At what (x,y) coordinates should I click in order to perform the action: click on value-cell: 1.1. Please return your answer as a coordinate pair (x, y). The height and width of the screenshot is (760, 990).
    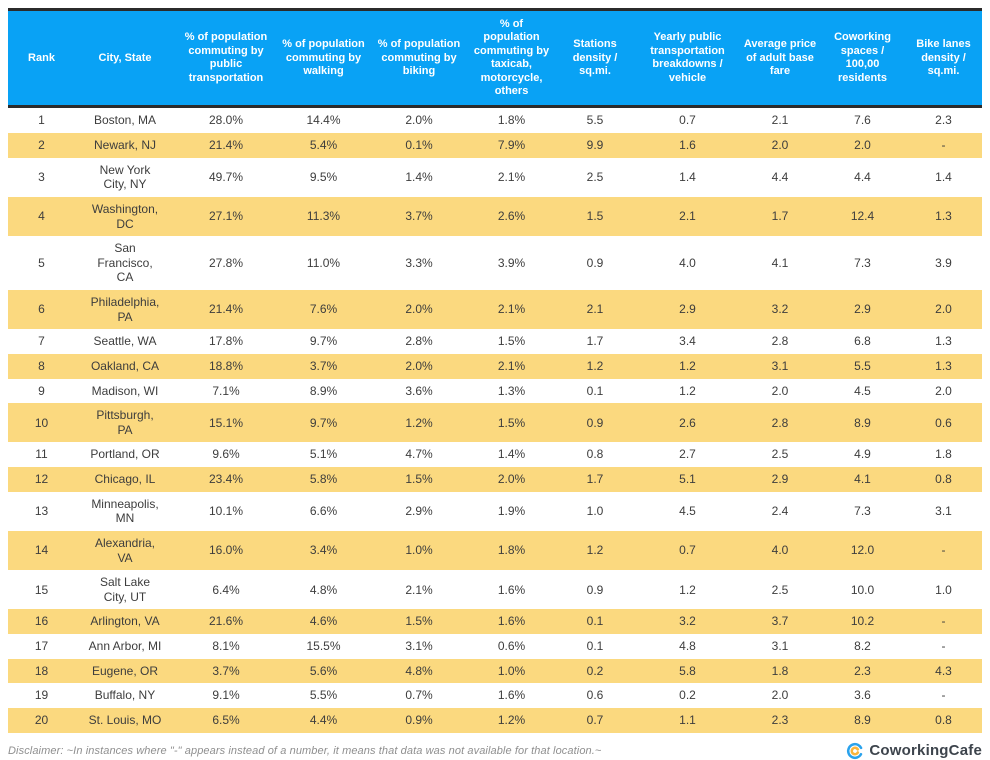
    Looking at the image, I should click on (687, 720).